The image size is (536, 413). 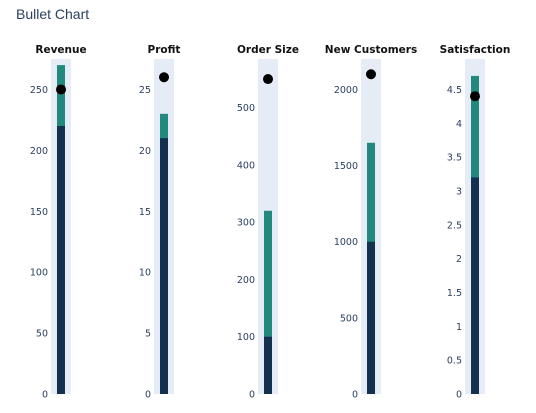 What do you see at coordinates (246, 280) in the screenshot?
I see `order-size-tick-label: 200` at bounding box center [246, 280].